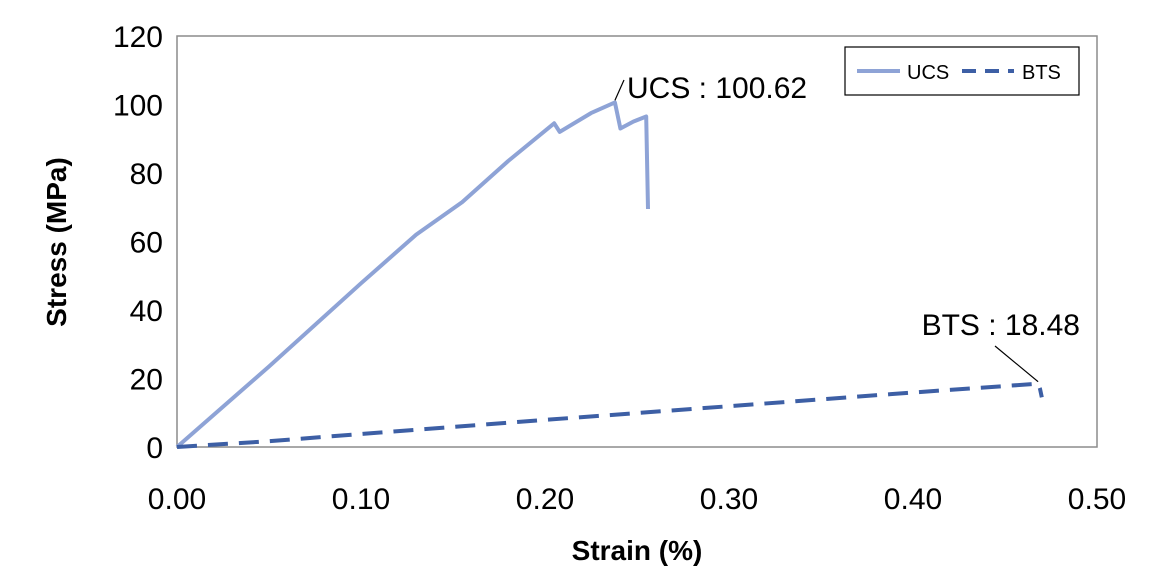  What do you see at coordinates (146, 243) in the screenshot?
I see `y-tick-label: 60` at bounding box center [146, 243].